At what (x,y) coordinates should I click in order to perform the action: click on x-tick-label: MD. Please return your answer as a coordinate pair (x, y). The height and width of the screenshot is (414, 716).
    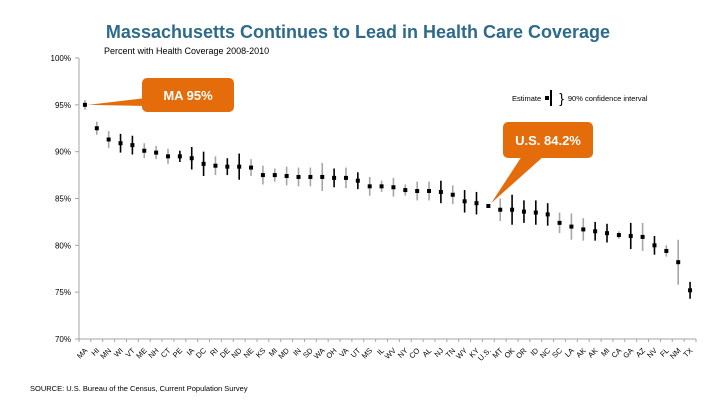
    Looking at the image, I should click on (283, 353).